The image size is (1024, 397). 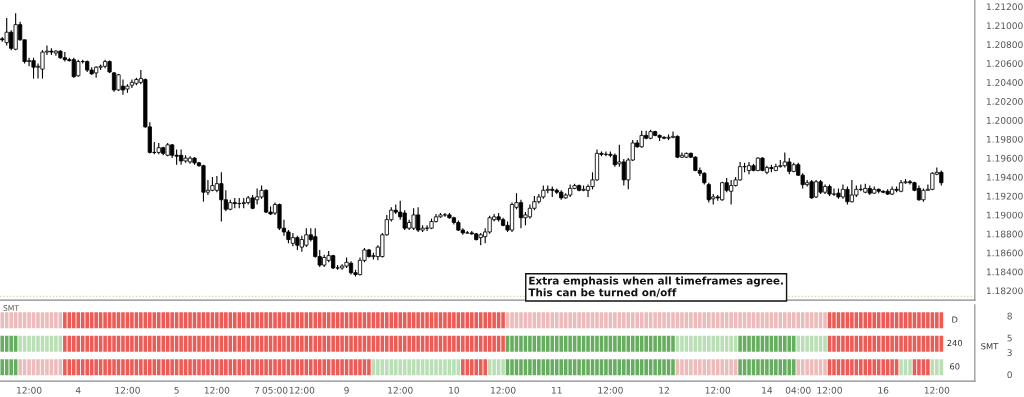 I want to click on y-tick-label: 1.19400, so click(x=1004, y=177).